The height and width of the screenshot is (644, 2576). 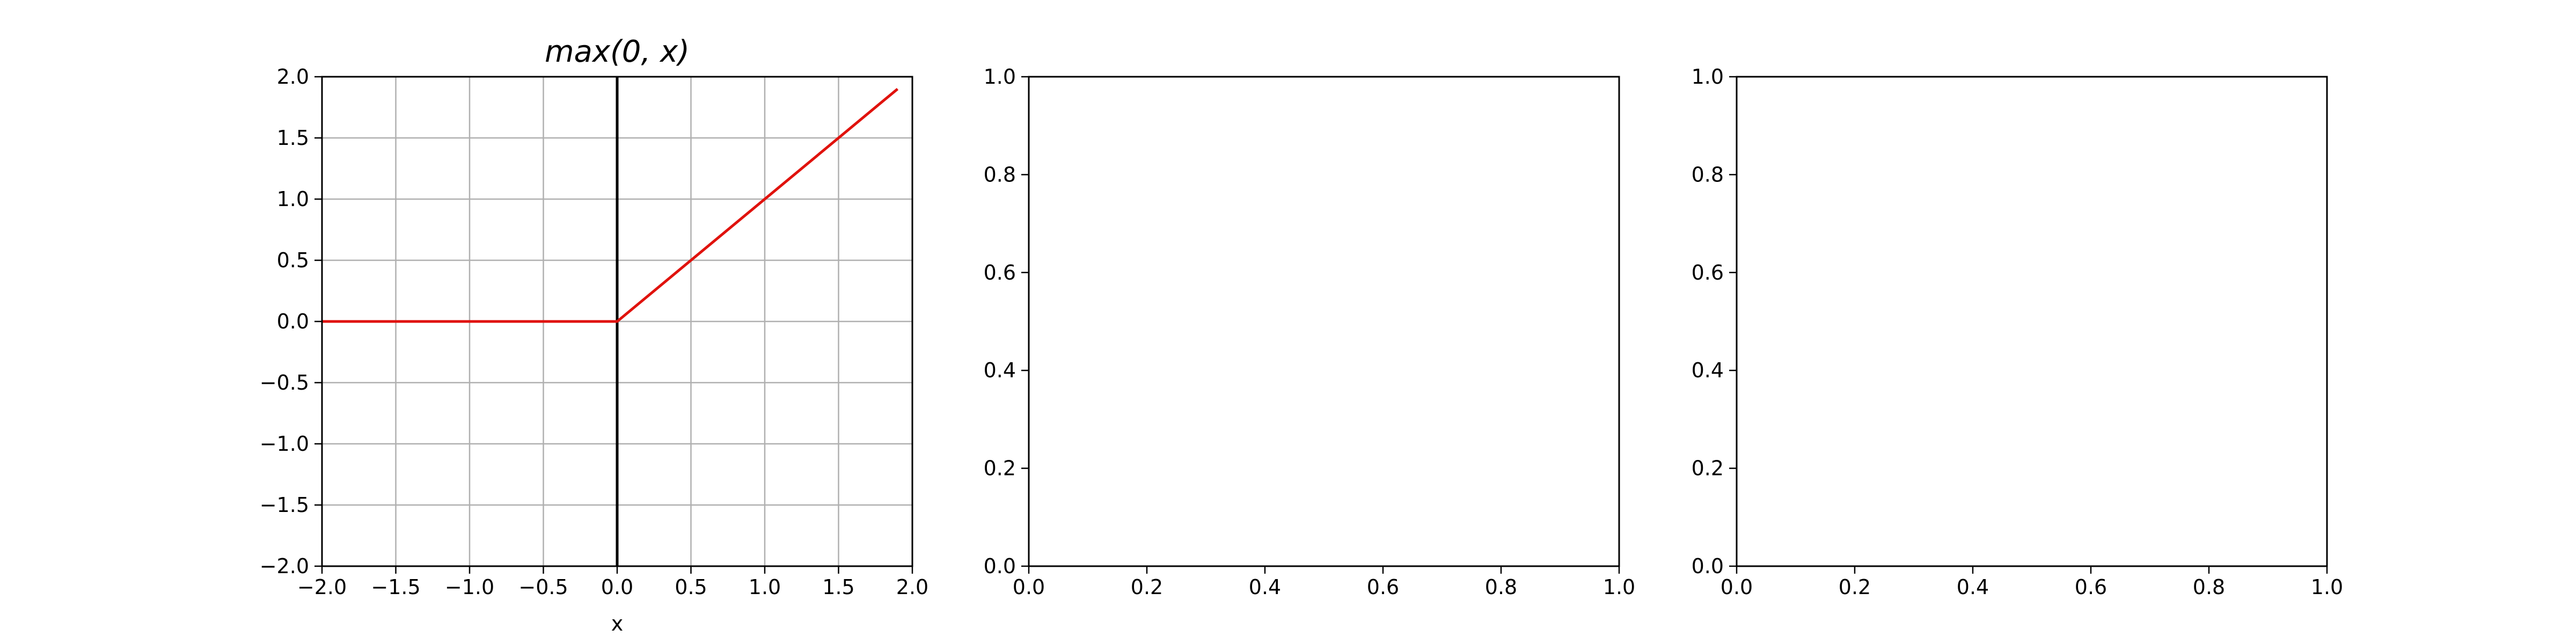 What do you see at coordinates (284, 566) in the screenshot?
I see `y-tick-label: −2.0` at bounding box center [284, 566].